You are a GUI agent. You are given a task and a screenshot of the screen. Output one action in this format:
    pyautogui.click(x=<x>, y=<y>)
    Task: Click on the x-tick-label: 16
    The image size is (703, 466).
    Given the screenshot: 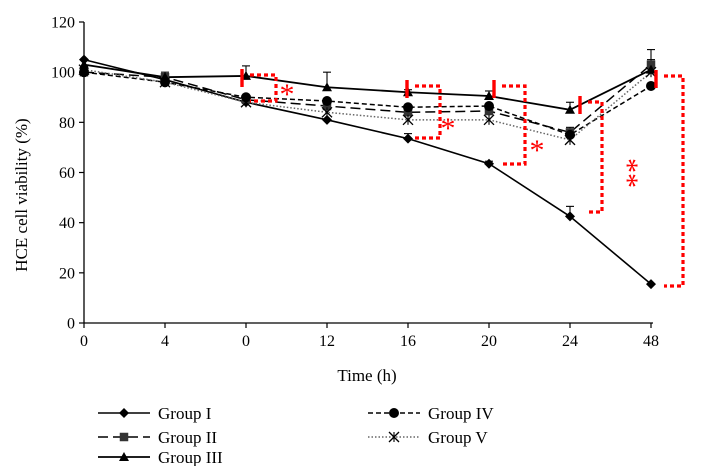 What is the action you would take?
    pyautogui.click(x=408, y=341)
    